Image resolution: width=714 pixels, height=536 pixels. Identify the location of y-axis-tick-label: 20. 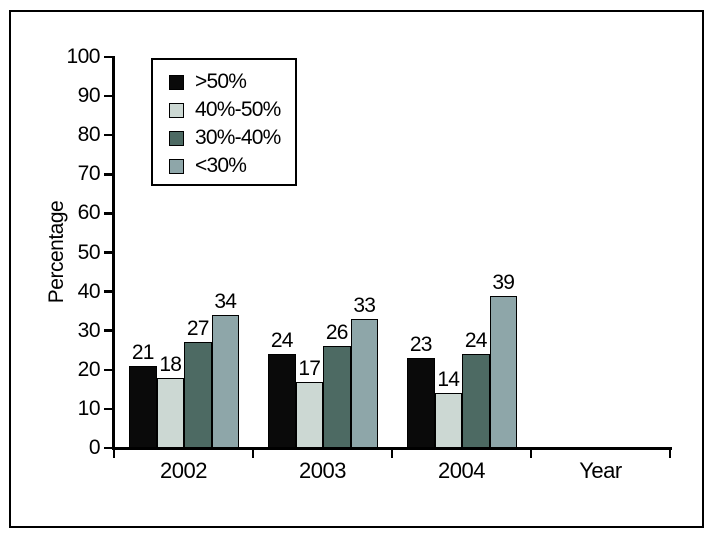
(89, 369).